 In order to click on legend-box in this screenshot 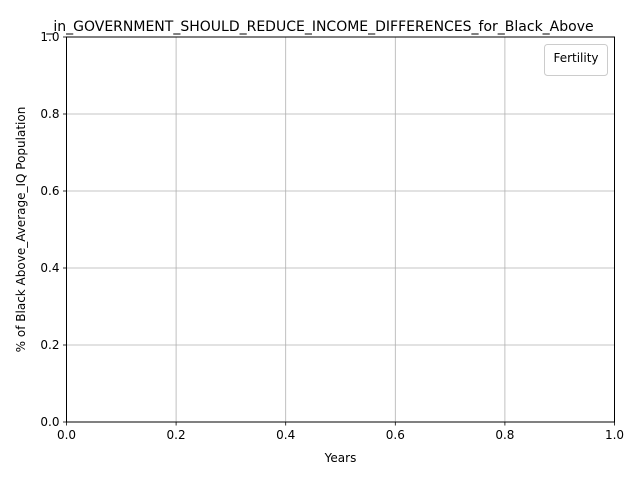, I will do `click(576, 60)`.